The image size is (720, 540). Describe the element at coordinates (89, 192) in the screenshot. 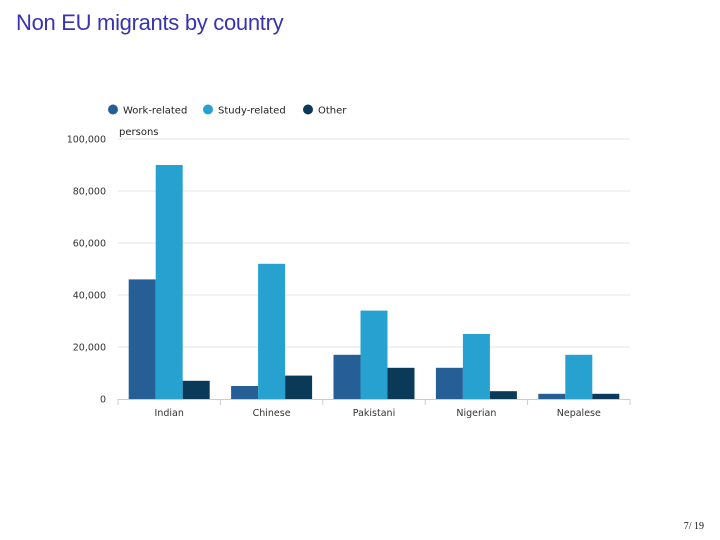

I see `y-tick-label: 80,000` at that location.